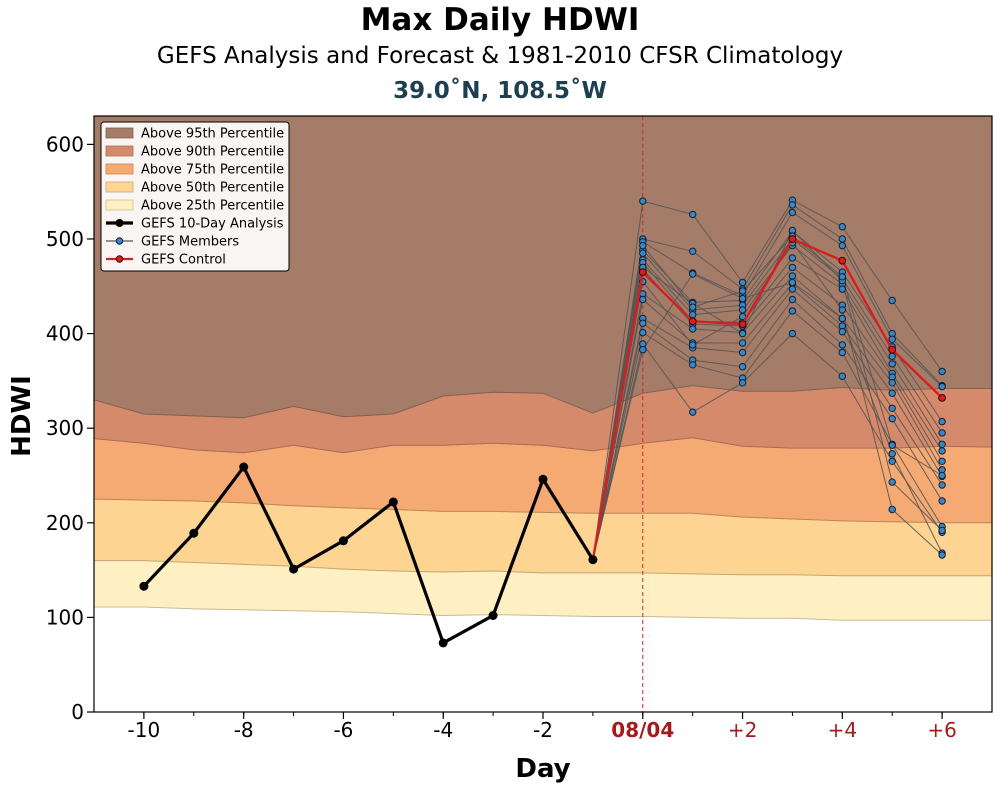  I want to click on x-tick-label: -2, so click(543, 730).